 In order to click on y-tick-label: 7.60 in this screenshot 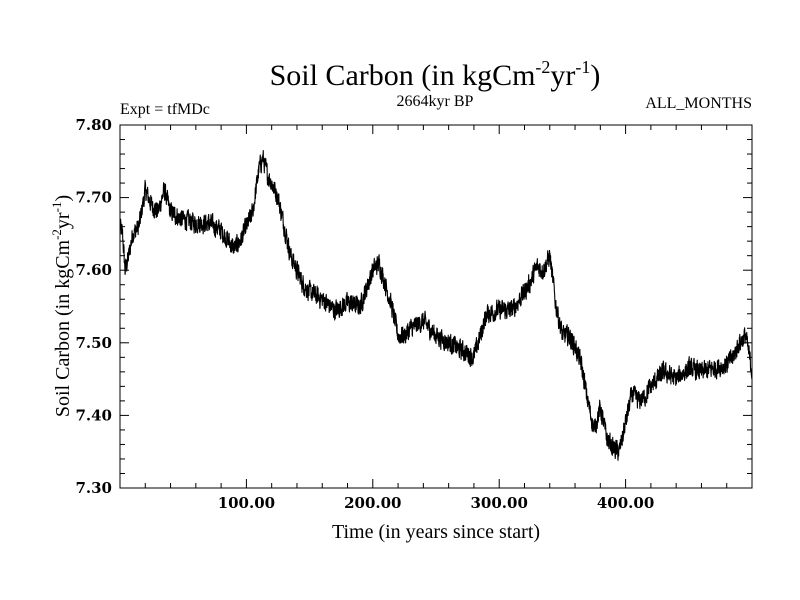, I will do `click(93, 270)`.